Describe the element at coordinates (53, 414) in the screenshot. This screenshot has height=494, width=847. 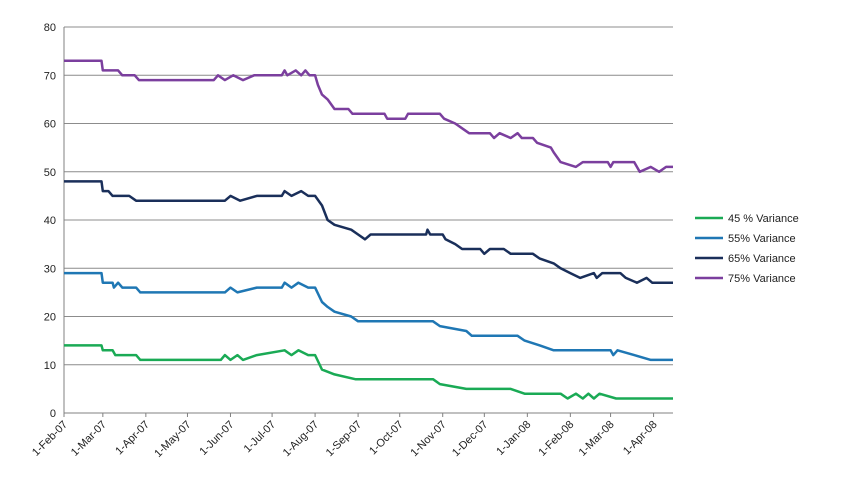
I see `y-tick-label: 0` at that location.